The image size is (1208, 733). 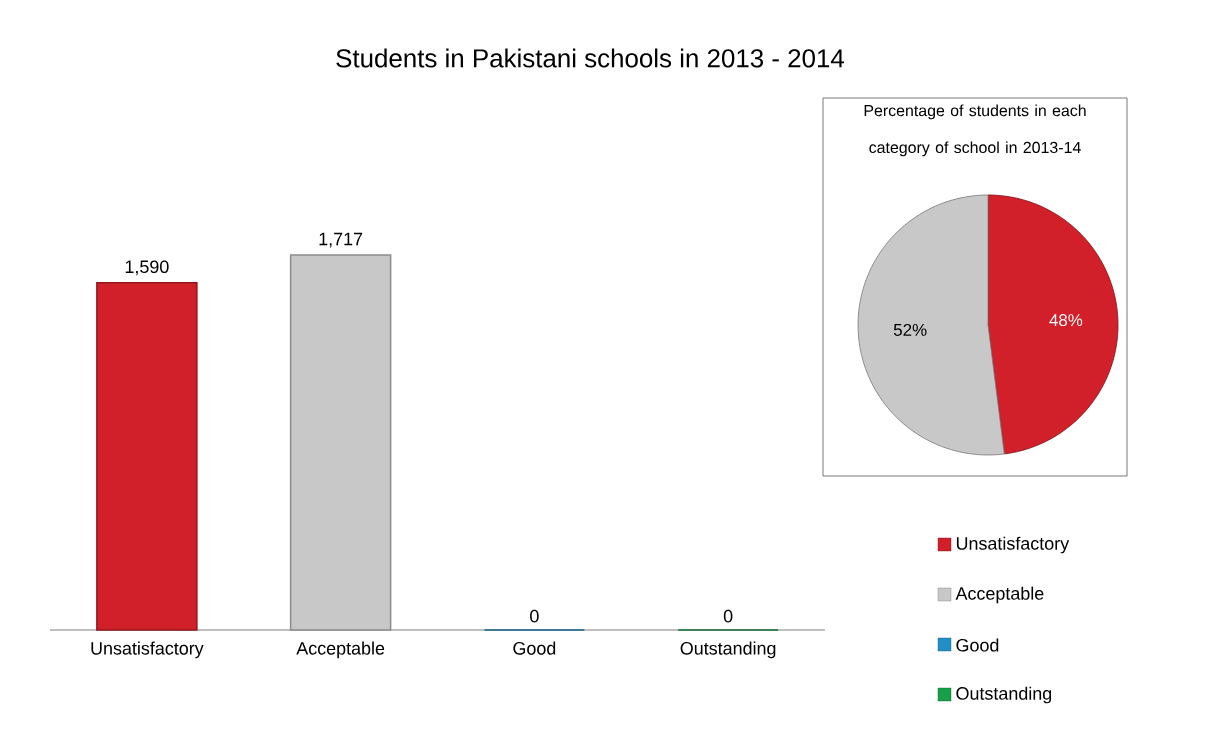 I want to click on data-label: 48%, so click(x=1066, y=320).